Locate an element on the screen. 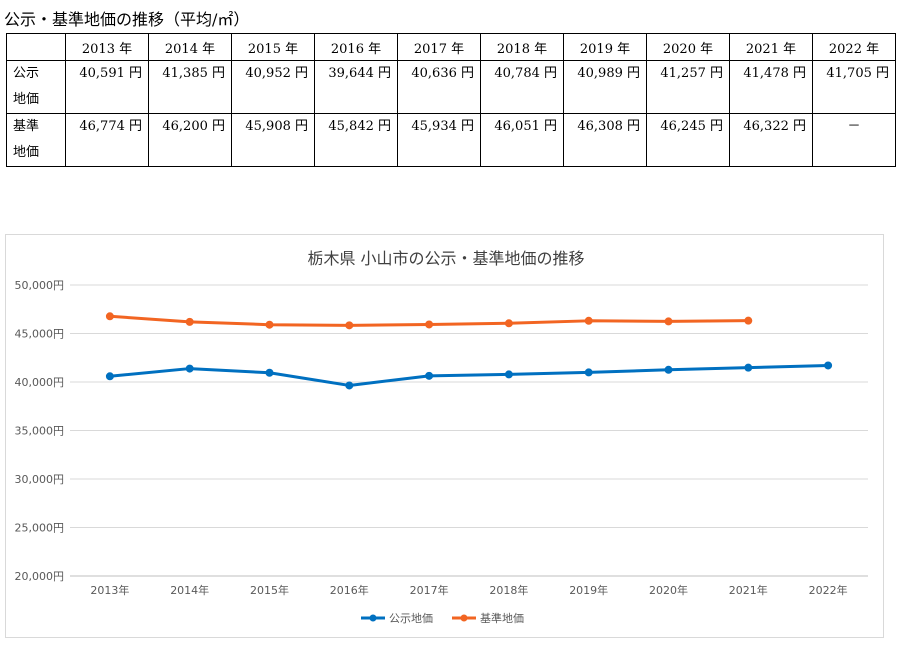  table-cell: 46,245 円 is located at coordinates (688, 140).